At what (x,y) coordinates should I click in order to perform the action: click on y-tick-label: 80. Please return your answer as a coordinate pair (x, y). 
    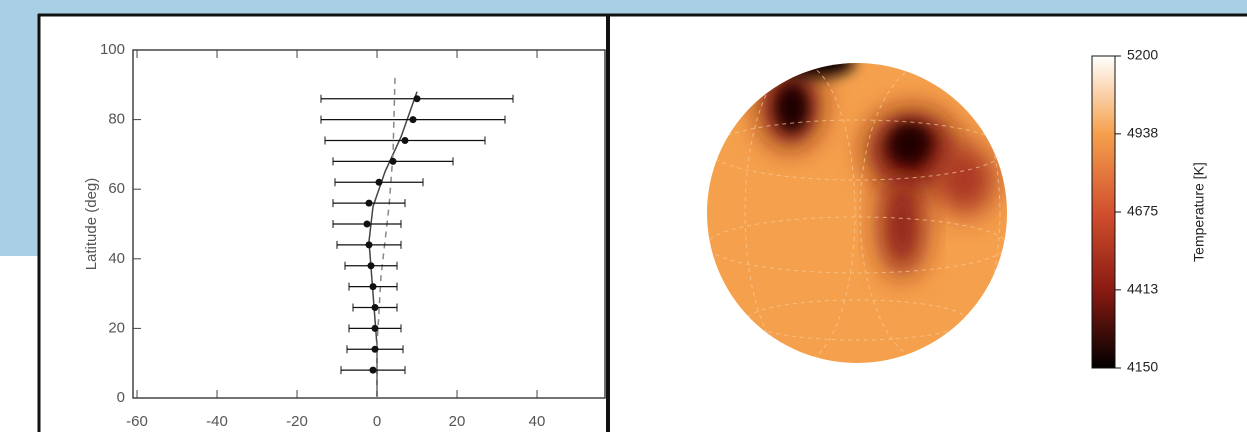
    Looking at the image, I should click on (116, 119).